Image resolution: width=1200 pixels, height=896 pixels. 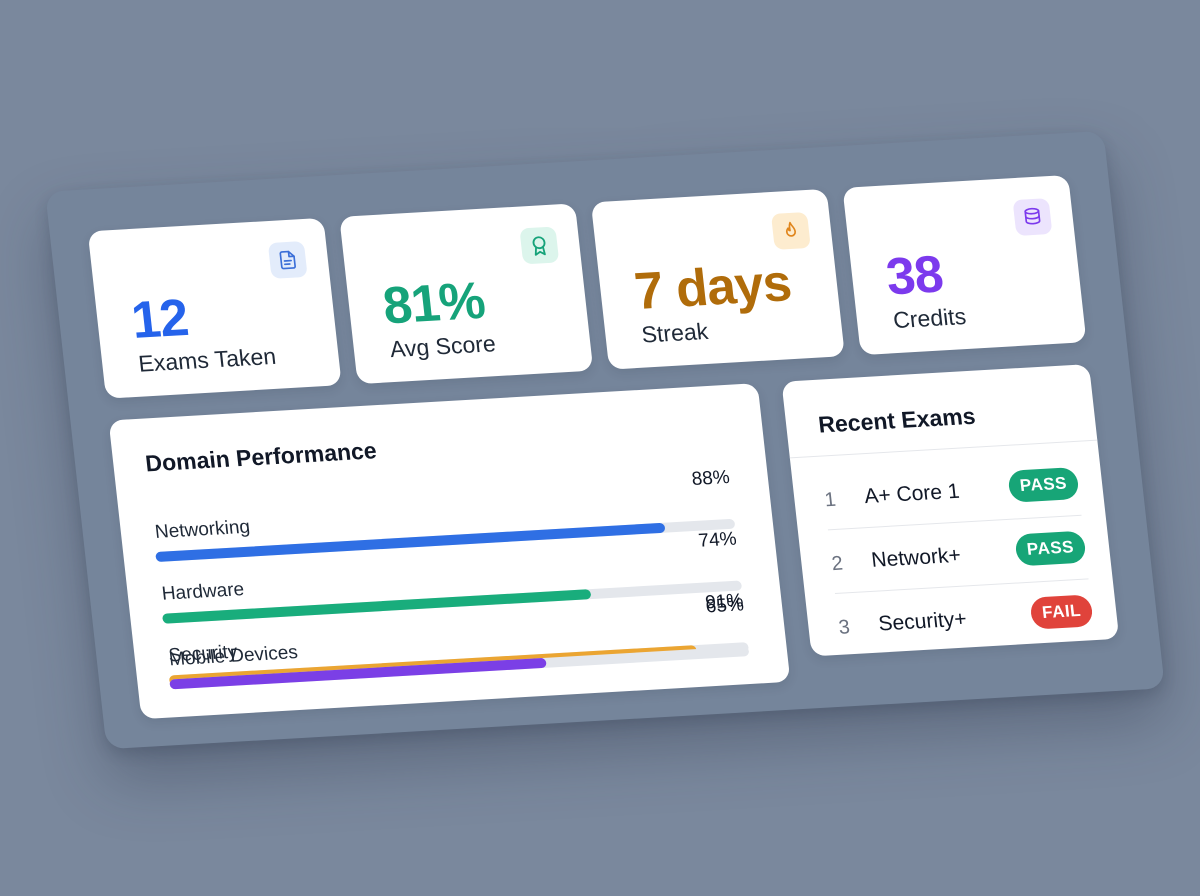 I want to click on domain-percent: 74%, so click(x=717, y=540).